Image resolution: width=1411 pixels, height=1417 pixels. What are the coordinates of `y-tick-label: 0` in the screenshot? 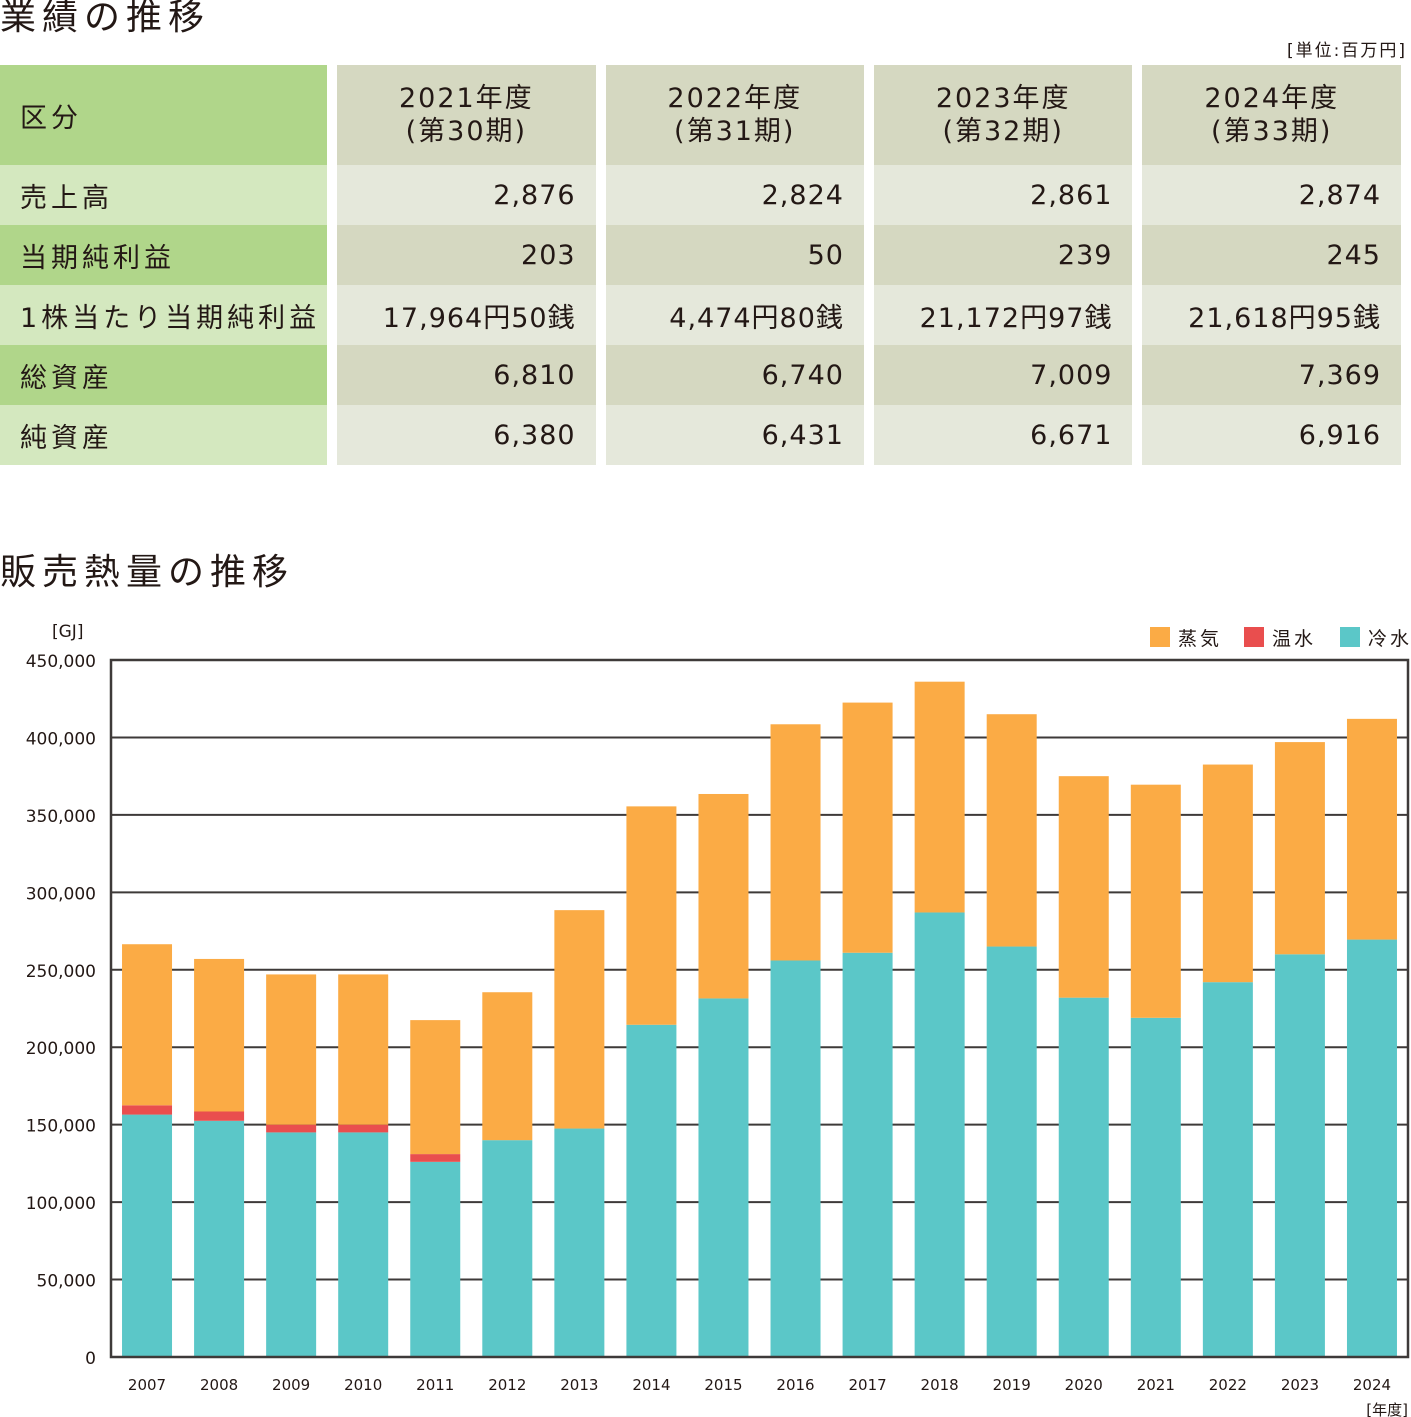 It's located at (90, 1359).